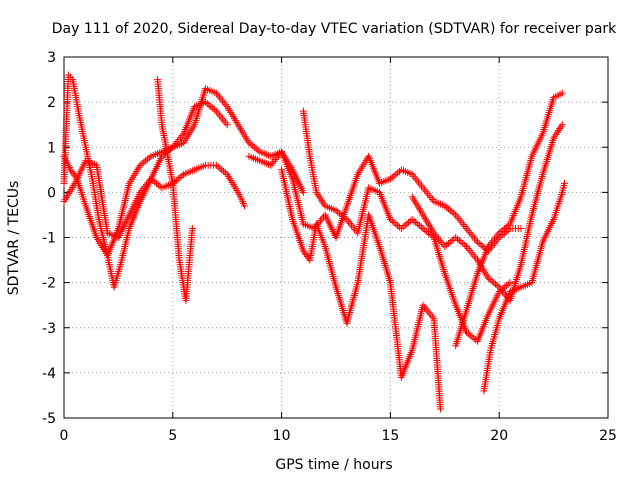  What do you see at coordinates (49, 419) in the screenshot?
I see `y-tick-label: -5` at bounding box center [49, 419].